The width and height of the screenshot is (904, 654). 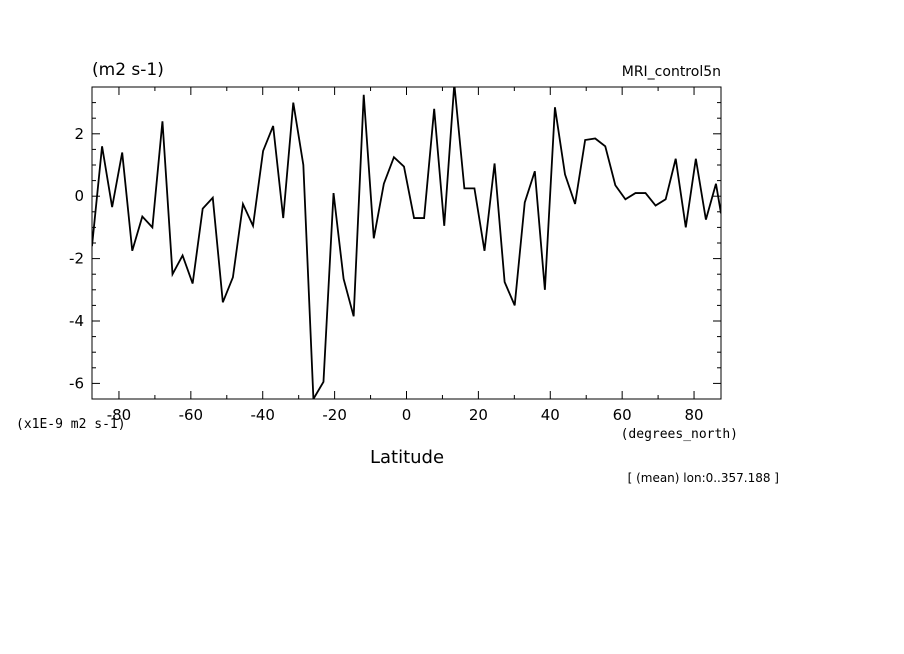 What do you see at coordinates (76, 383) in the screenshot?
I see `y-tick-label: -6` at bounding box center [76, 383].